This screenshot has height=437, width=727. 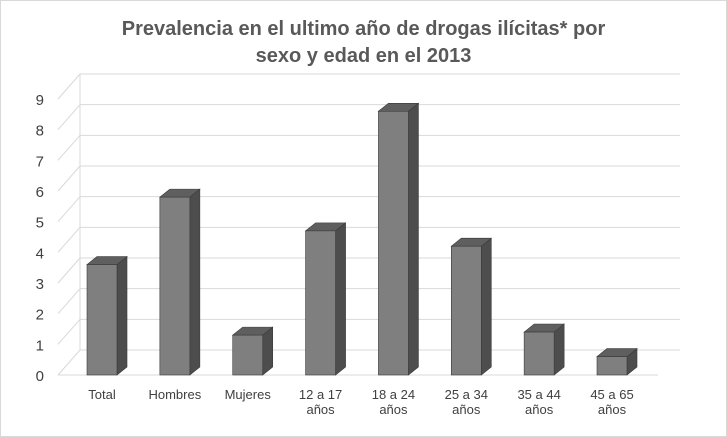 I want to click on x-tick-label: 25 a 34 años, so click(x=466, y=402).